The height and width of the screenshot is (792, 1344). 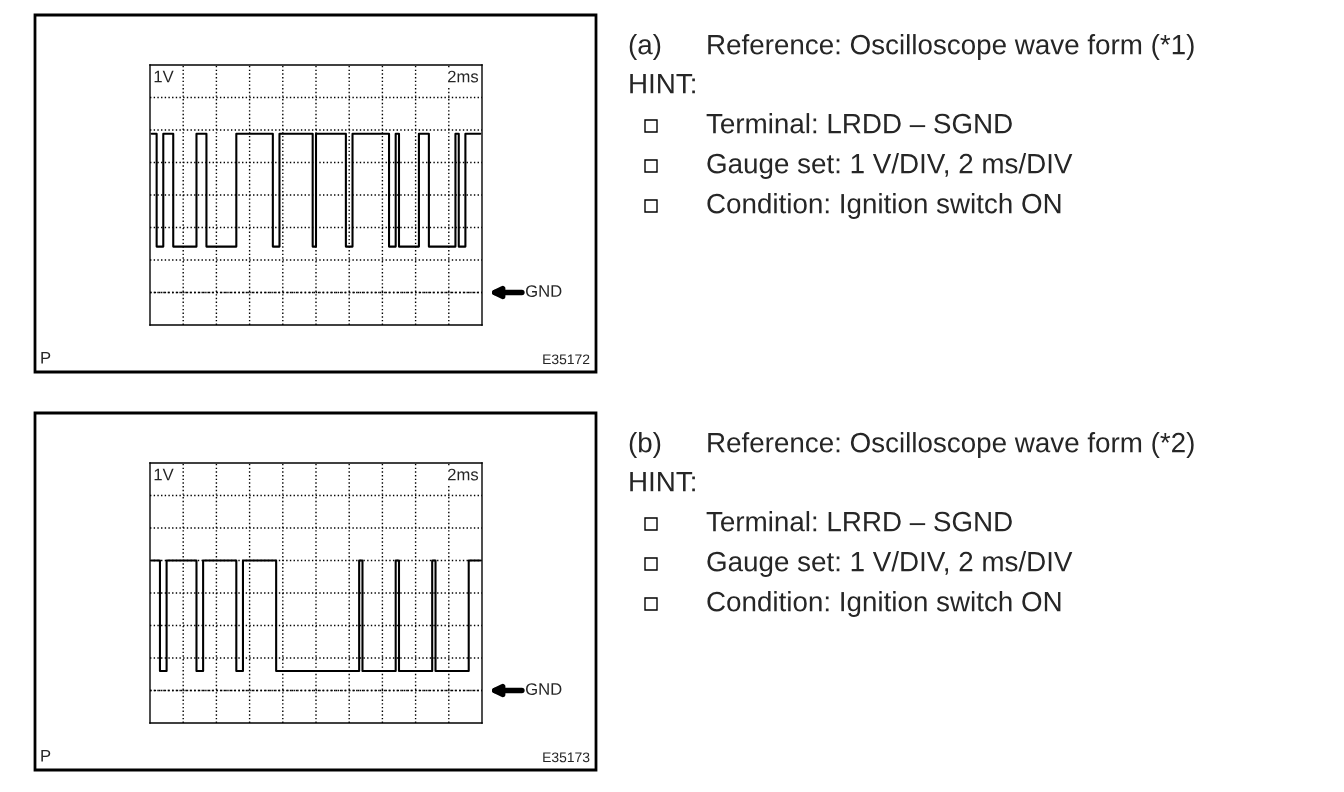 What do you see at coordinates (951, 445) in the screenshot?
I see `text: Reference: Oscilloscope wave form (*2)` at bounding box center [951, 445].